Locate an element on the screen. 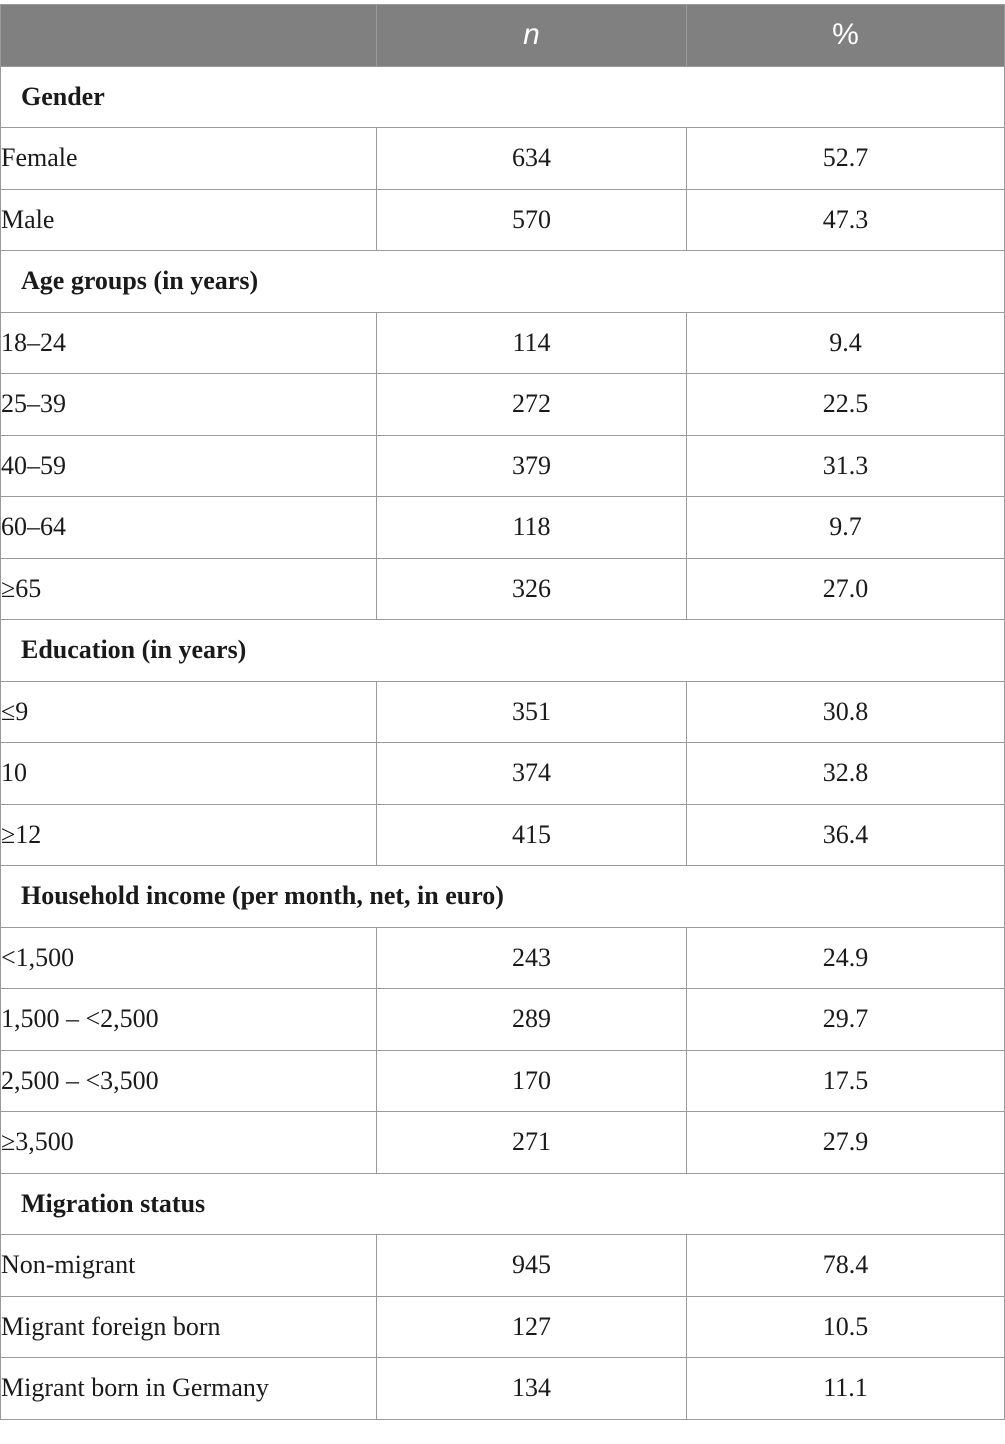  table-row: ≥65 326 27.0 is located at coordinates (502, 588).